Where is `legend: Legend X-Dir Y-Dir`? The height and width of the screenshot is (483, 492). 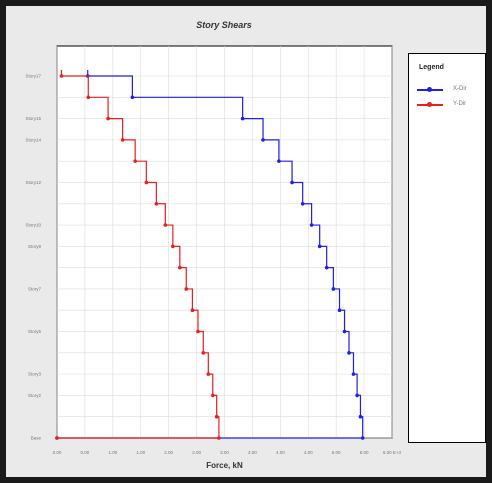 legend: Legend X-Dir Y-Dir is located at coordinates (447, 248).